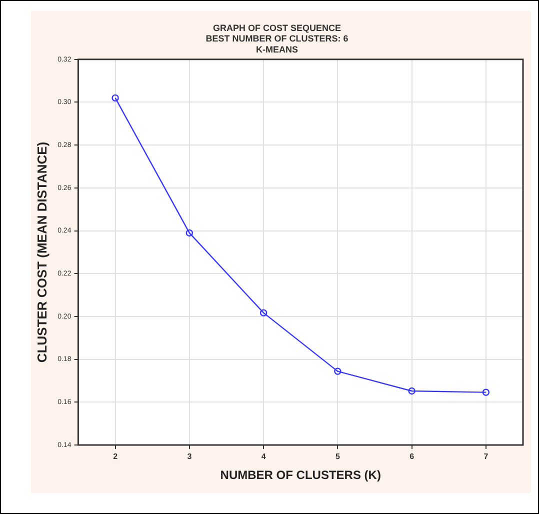  I want to click on y-axis-title: CLUSTER COST (MEAN DISTANCE), so click(42, 252).